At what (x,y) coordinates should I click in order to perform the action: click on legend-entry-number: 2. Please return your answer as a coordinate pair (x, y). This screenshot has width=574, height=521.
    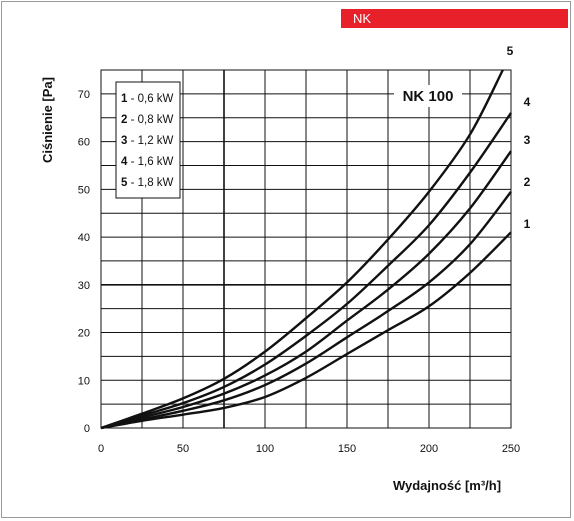
    Looking at the image, I should click on (126, 120).